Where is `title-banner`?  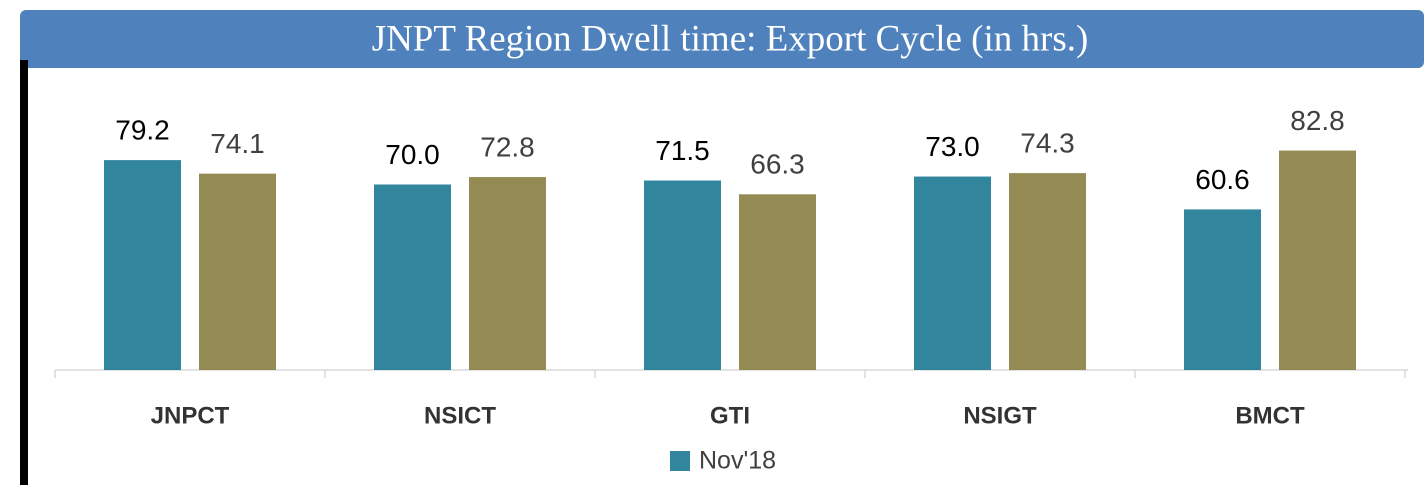 title-banner is located at coordinates (722, 39).